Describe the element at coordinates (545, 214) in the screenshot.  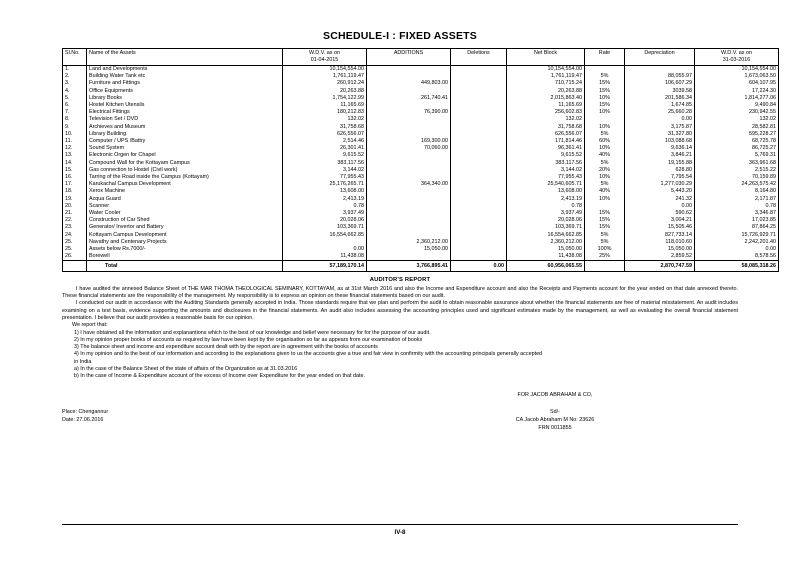
I see `cell-net-block: 3,937.49` at that location.